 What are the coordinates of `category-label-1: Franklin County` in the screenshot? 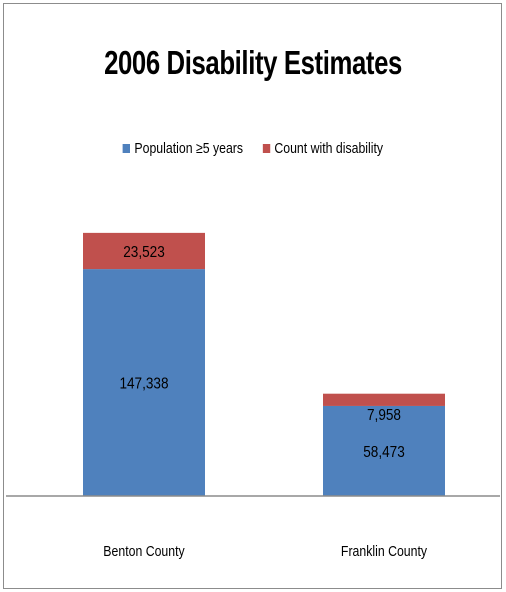 It's located at (384, 551).